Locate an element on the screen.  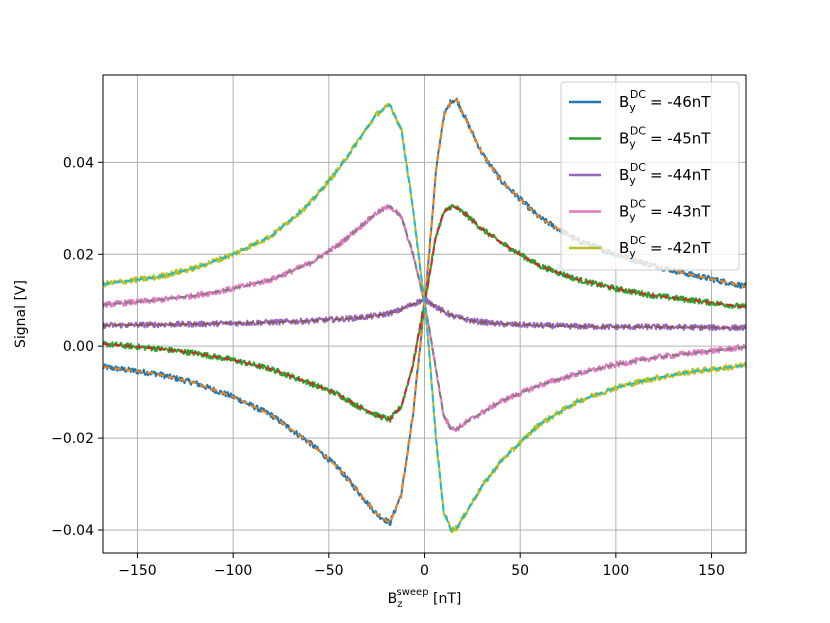
legend-entry-1: ByDC = -45nT is located at coordinates (665, 138).